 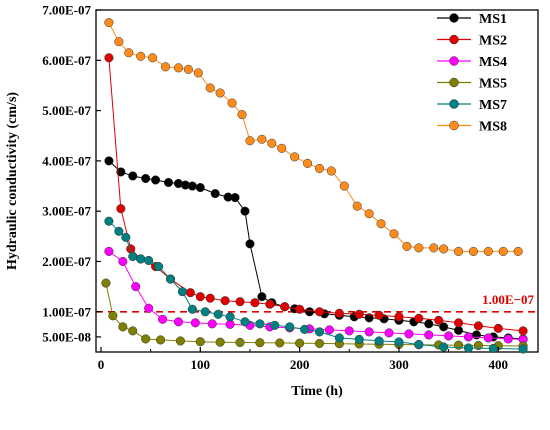 What do you see at coordinates (201, 364) in the screenshot?
I see `x-tick-label: 100` at bounding box center [201, 364].